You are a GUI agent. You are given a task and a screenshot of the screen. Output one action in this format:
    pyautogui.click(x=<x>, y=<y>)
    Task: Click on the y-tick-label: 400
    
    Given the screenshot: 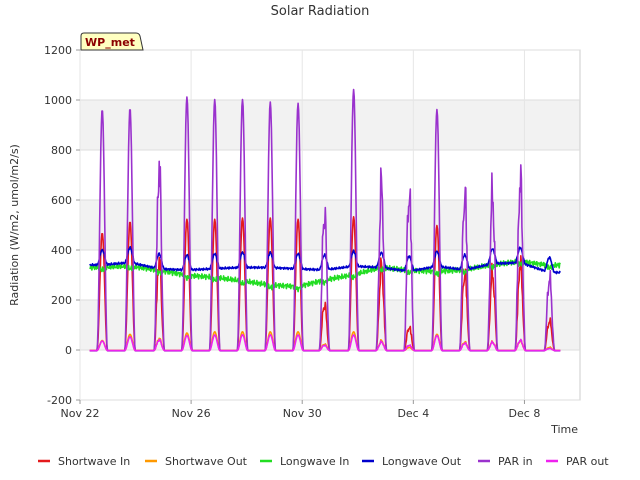 What is the action you would take?
    pyautogui.click(x=61, y=250)
    